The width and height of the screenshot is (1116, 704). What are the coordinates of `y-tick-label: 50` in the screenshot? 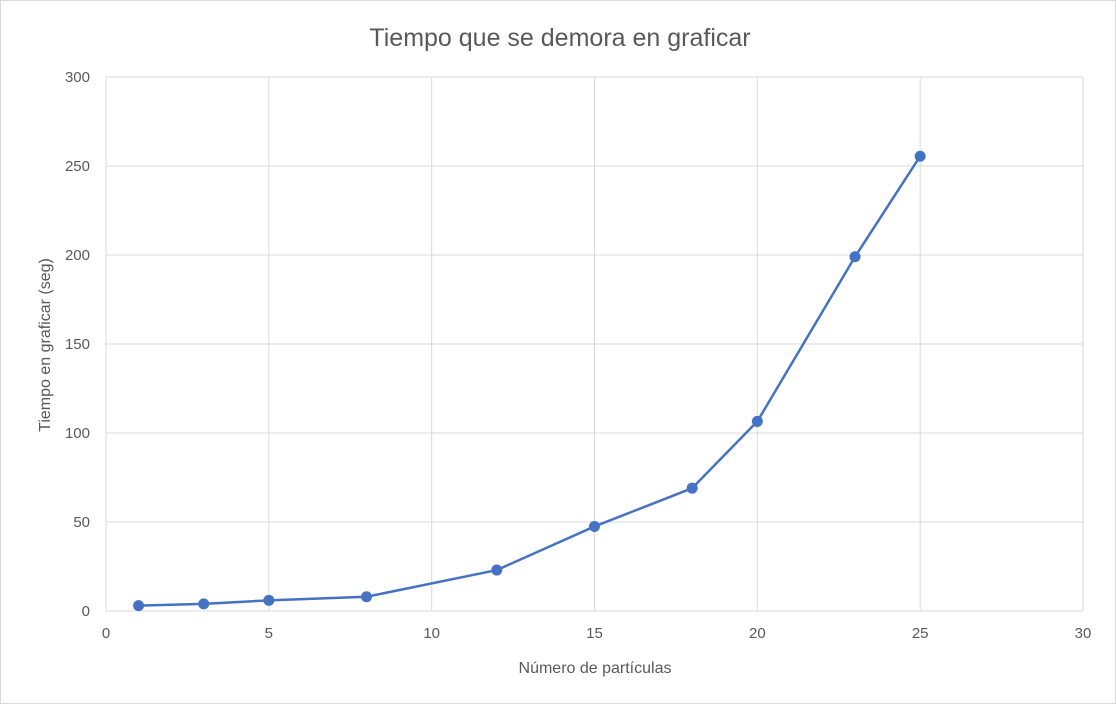 It's located at (81, 522).